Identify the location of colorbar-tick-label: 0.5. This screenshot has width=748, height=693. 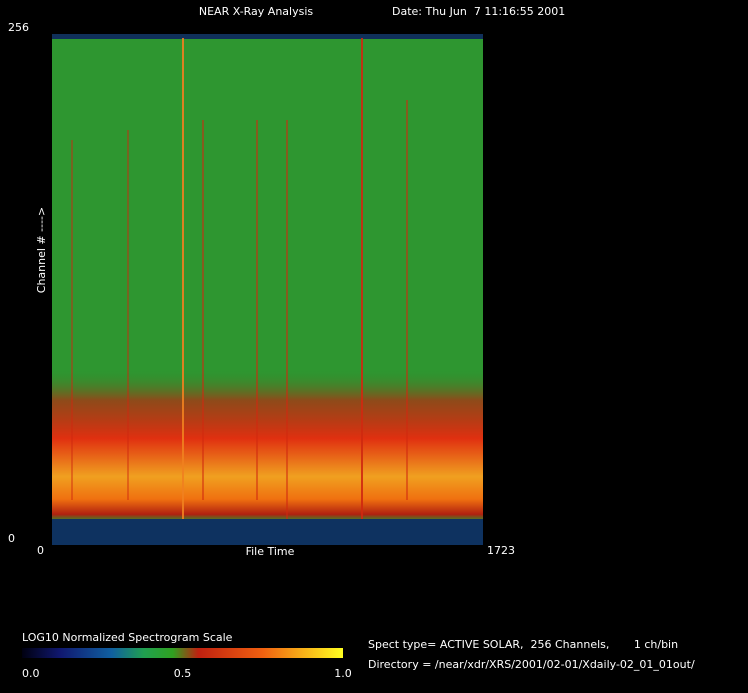
(183, 673).